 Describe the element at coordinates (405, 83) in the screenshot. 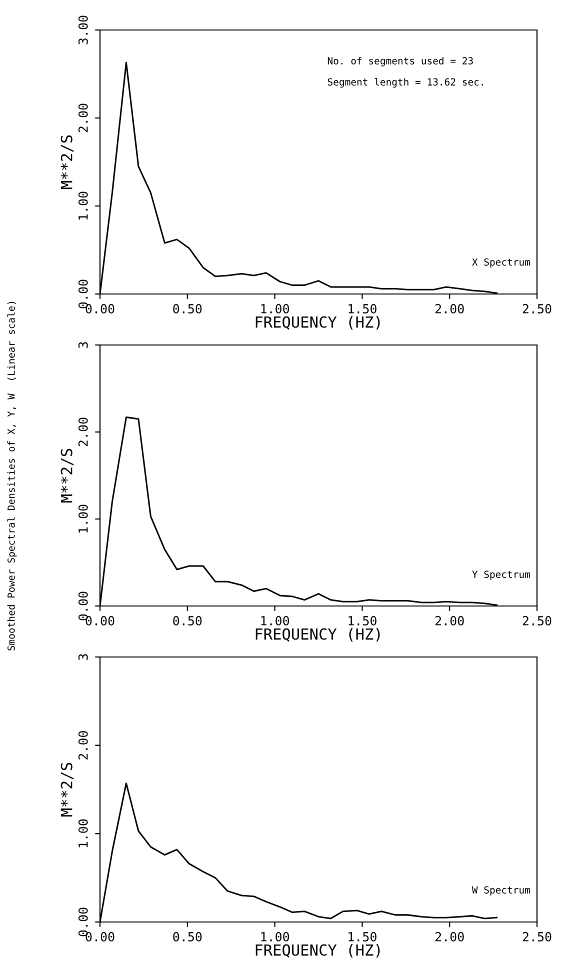

I see `annotation: Segment length = 13.62 sec.` at that location.